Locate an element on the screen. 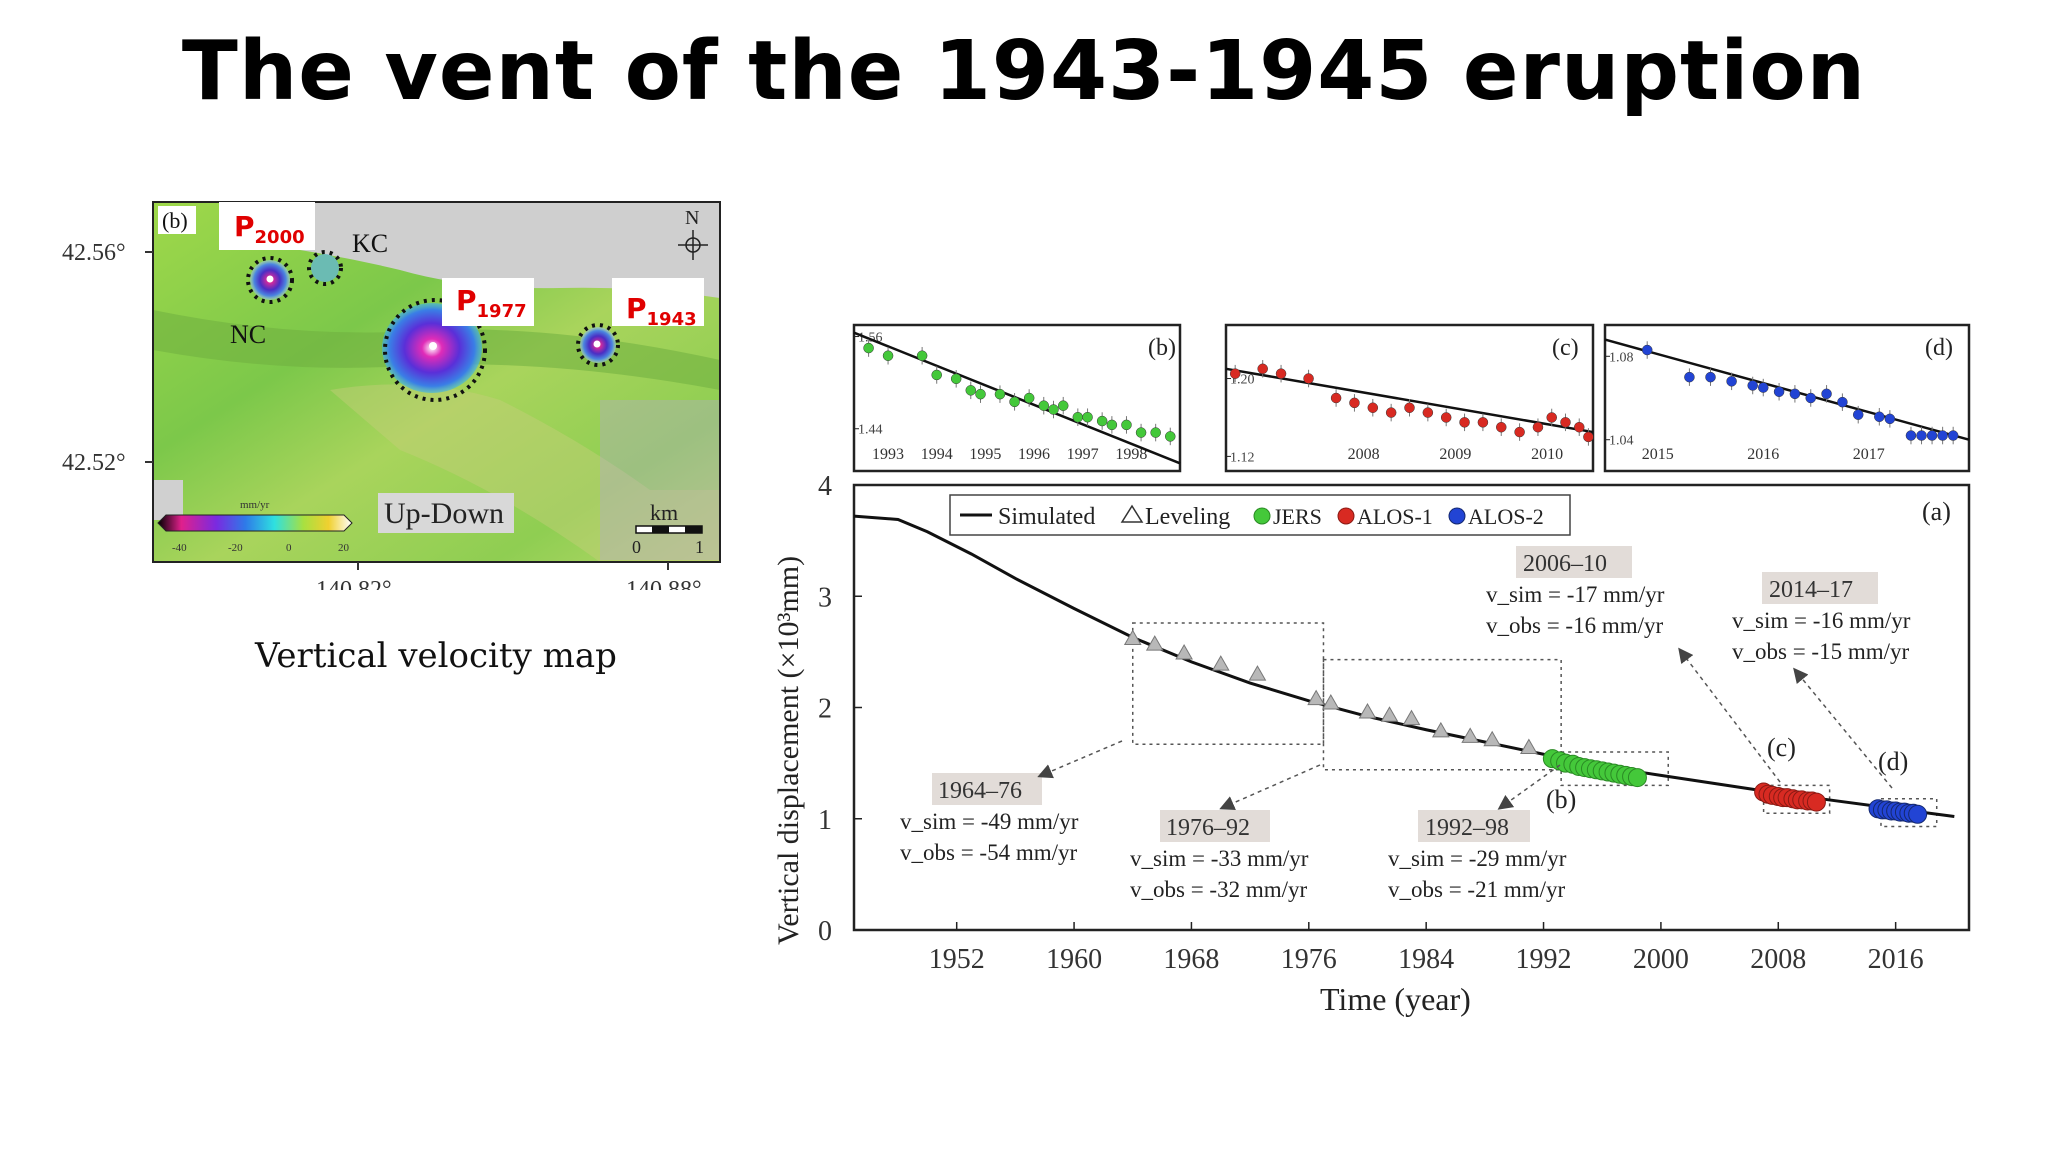 The width and height of the screenshot is (2048, 1152). place-label-nc: NC is located at coordinates (248, 334).